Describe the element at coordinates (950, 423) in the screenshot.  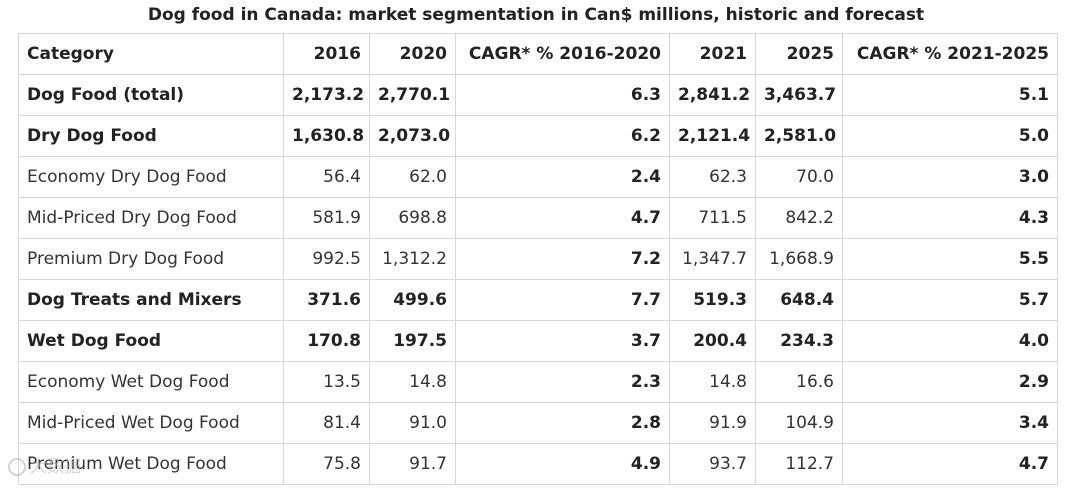
I see `cell-cagr-2021-2025: 3.4` at that location.